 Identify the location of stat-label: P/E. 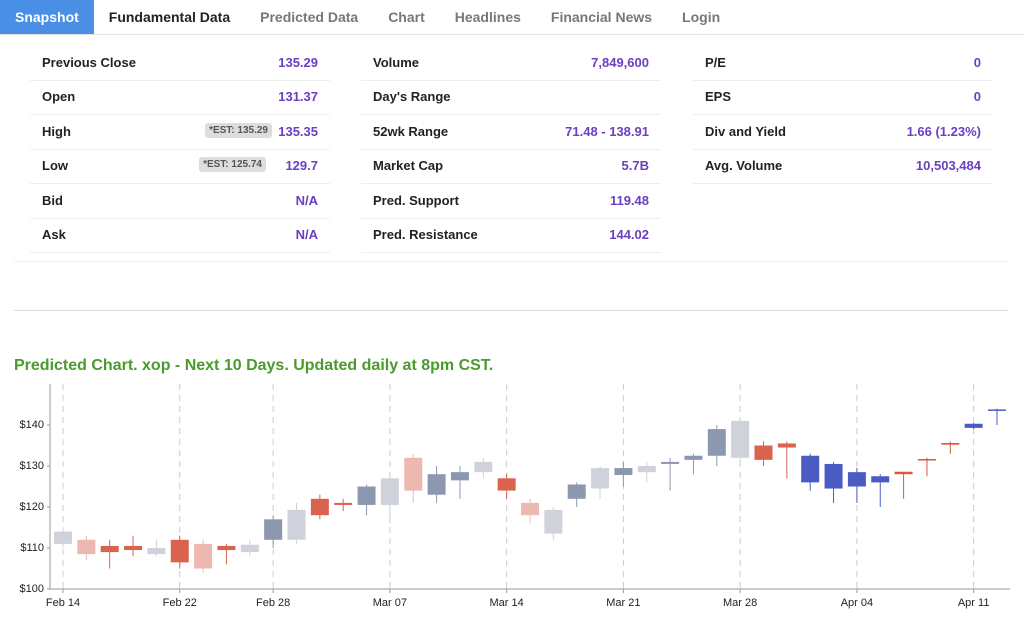
(715, 62).